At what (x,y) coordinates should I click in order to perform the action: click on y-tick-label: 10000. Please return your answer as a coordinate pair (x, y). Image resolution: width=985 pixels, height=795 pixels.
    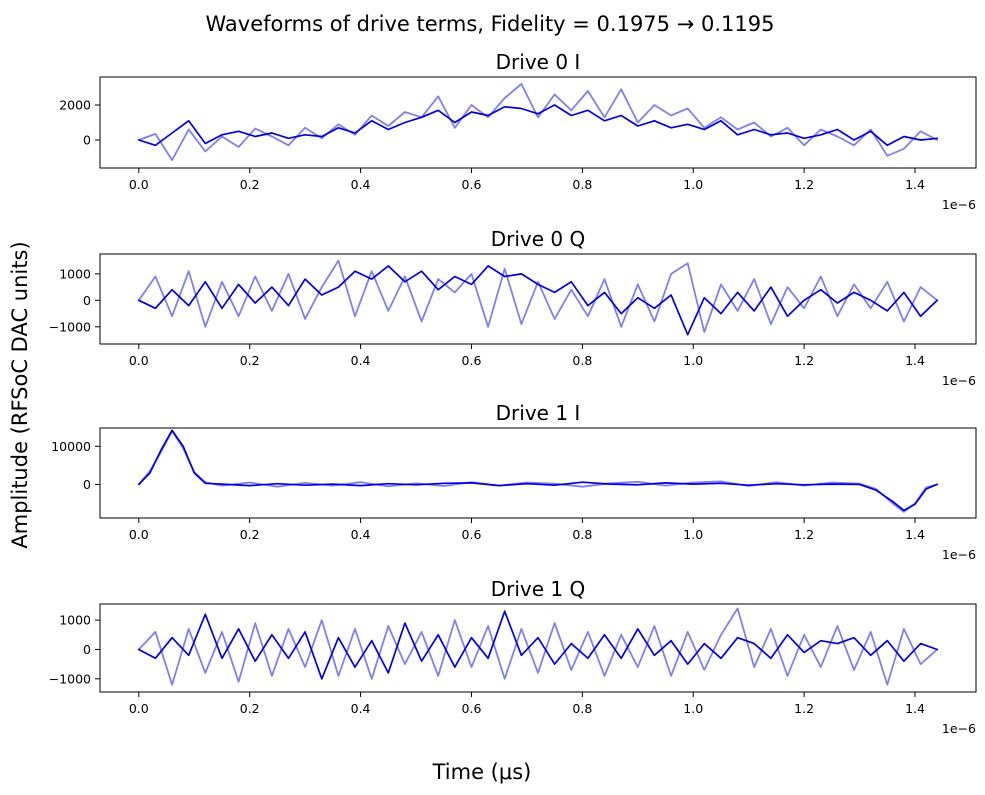
    Looking at the image, I should click on (71, 446).